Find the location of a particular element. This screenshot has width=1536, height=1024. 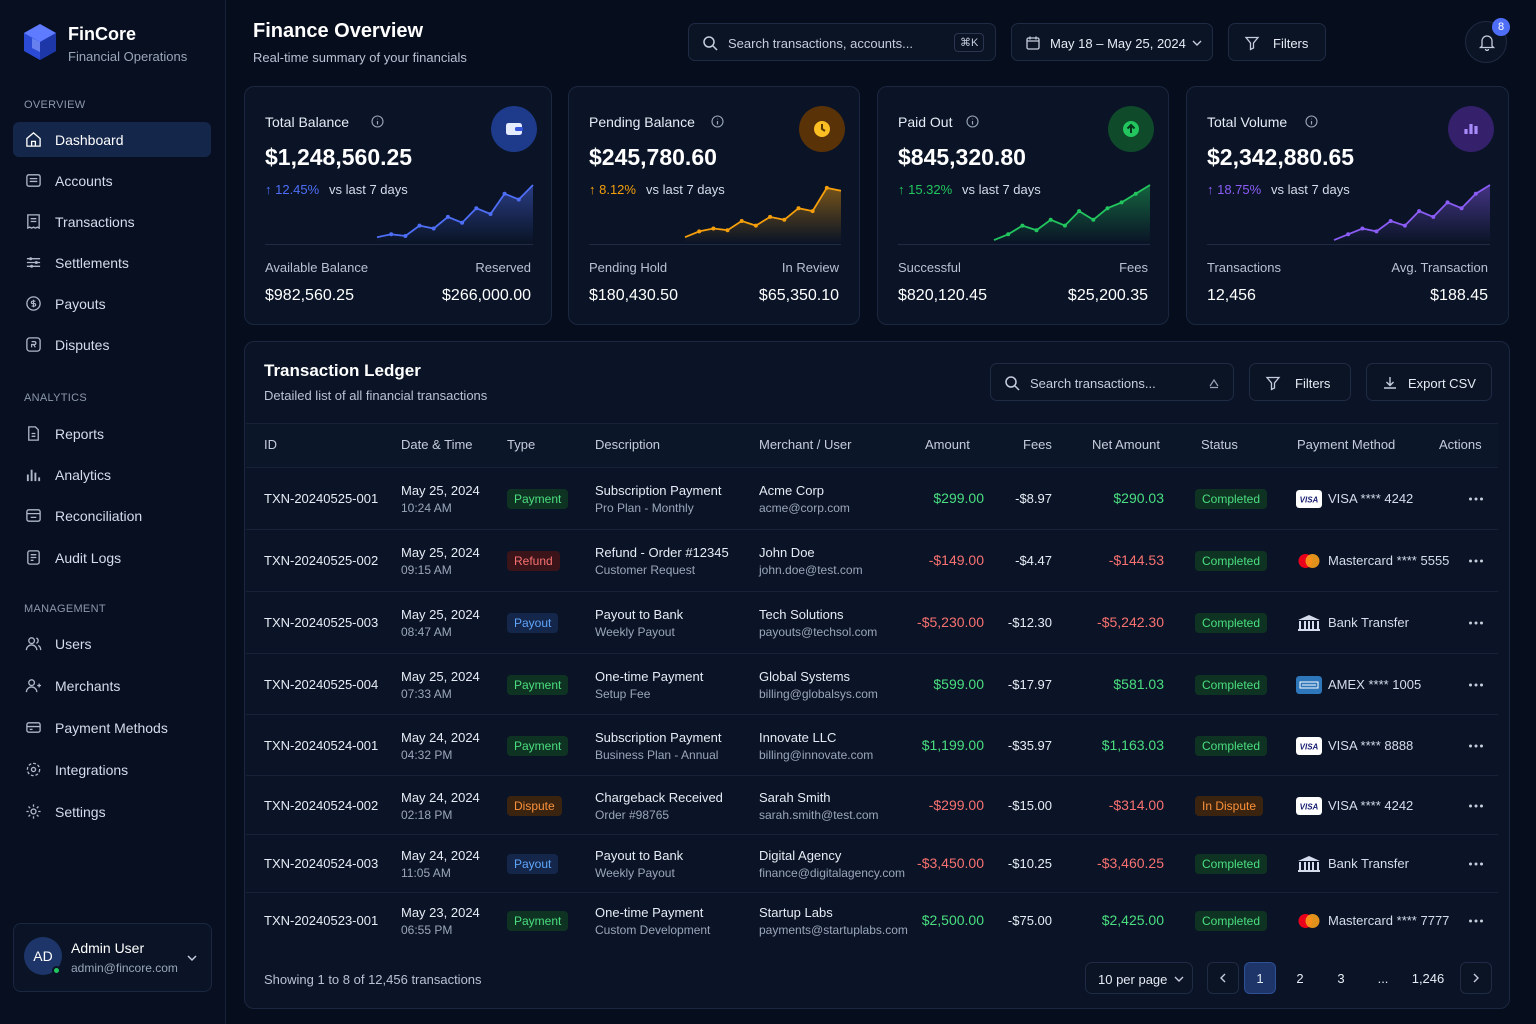

txn-id: TXN-20240523-001 is located at coordinates (321, 920).